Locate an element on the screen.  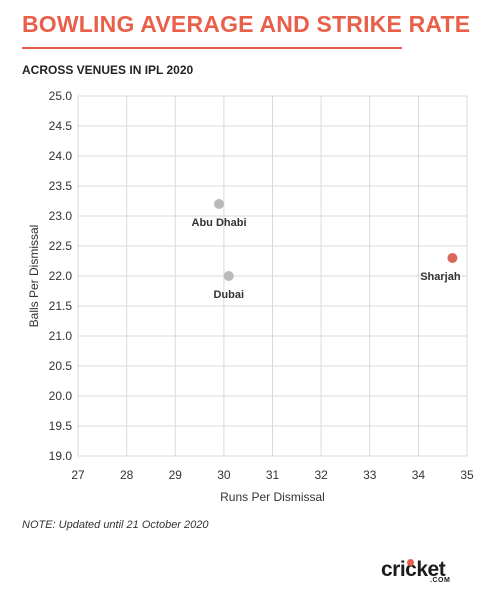
title-underline is located at coordinates (212, 48).